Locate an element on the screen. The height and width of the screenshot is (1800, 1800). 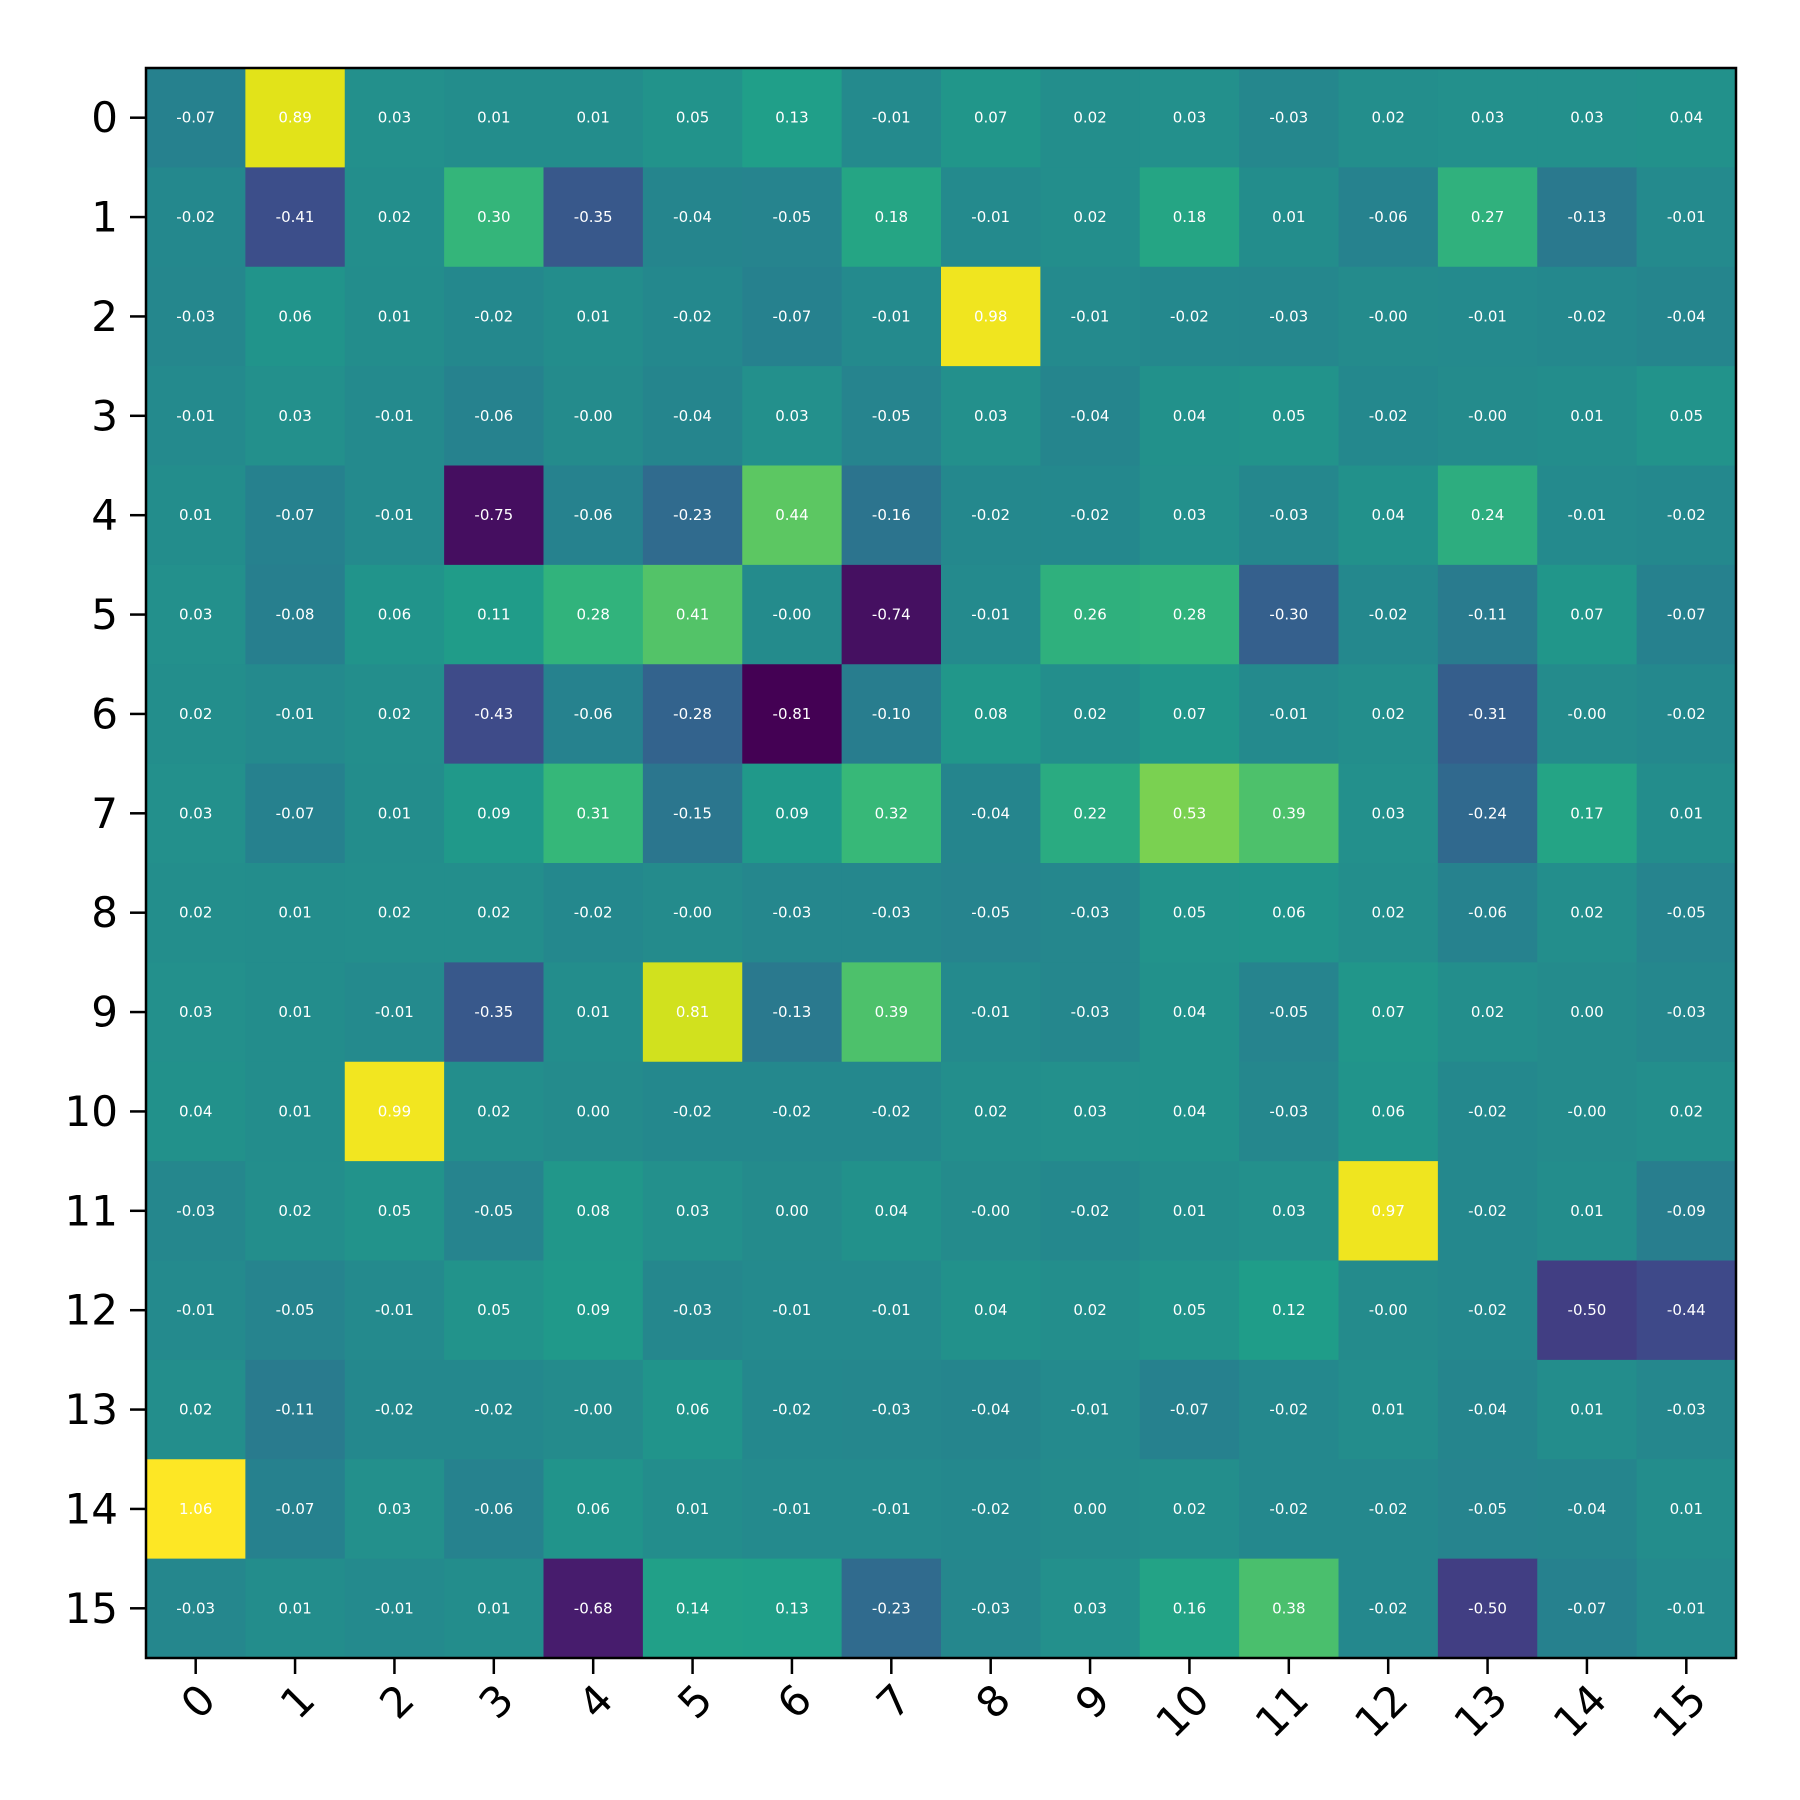
heatmap-cell-r10-c1 is located at coordinates (295, 1111).